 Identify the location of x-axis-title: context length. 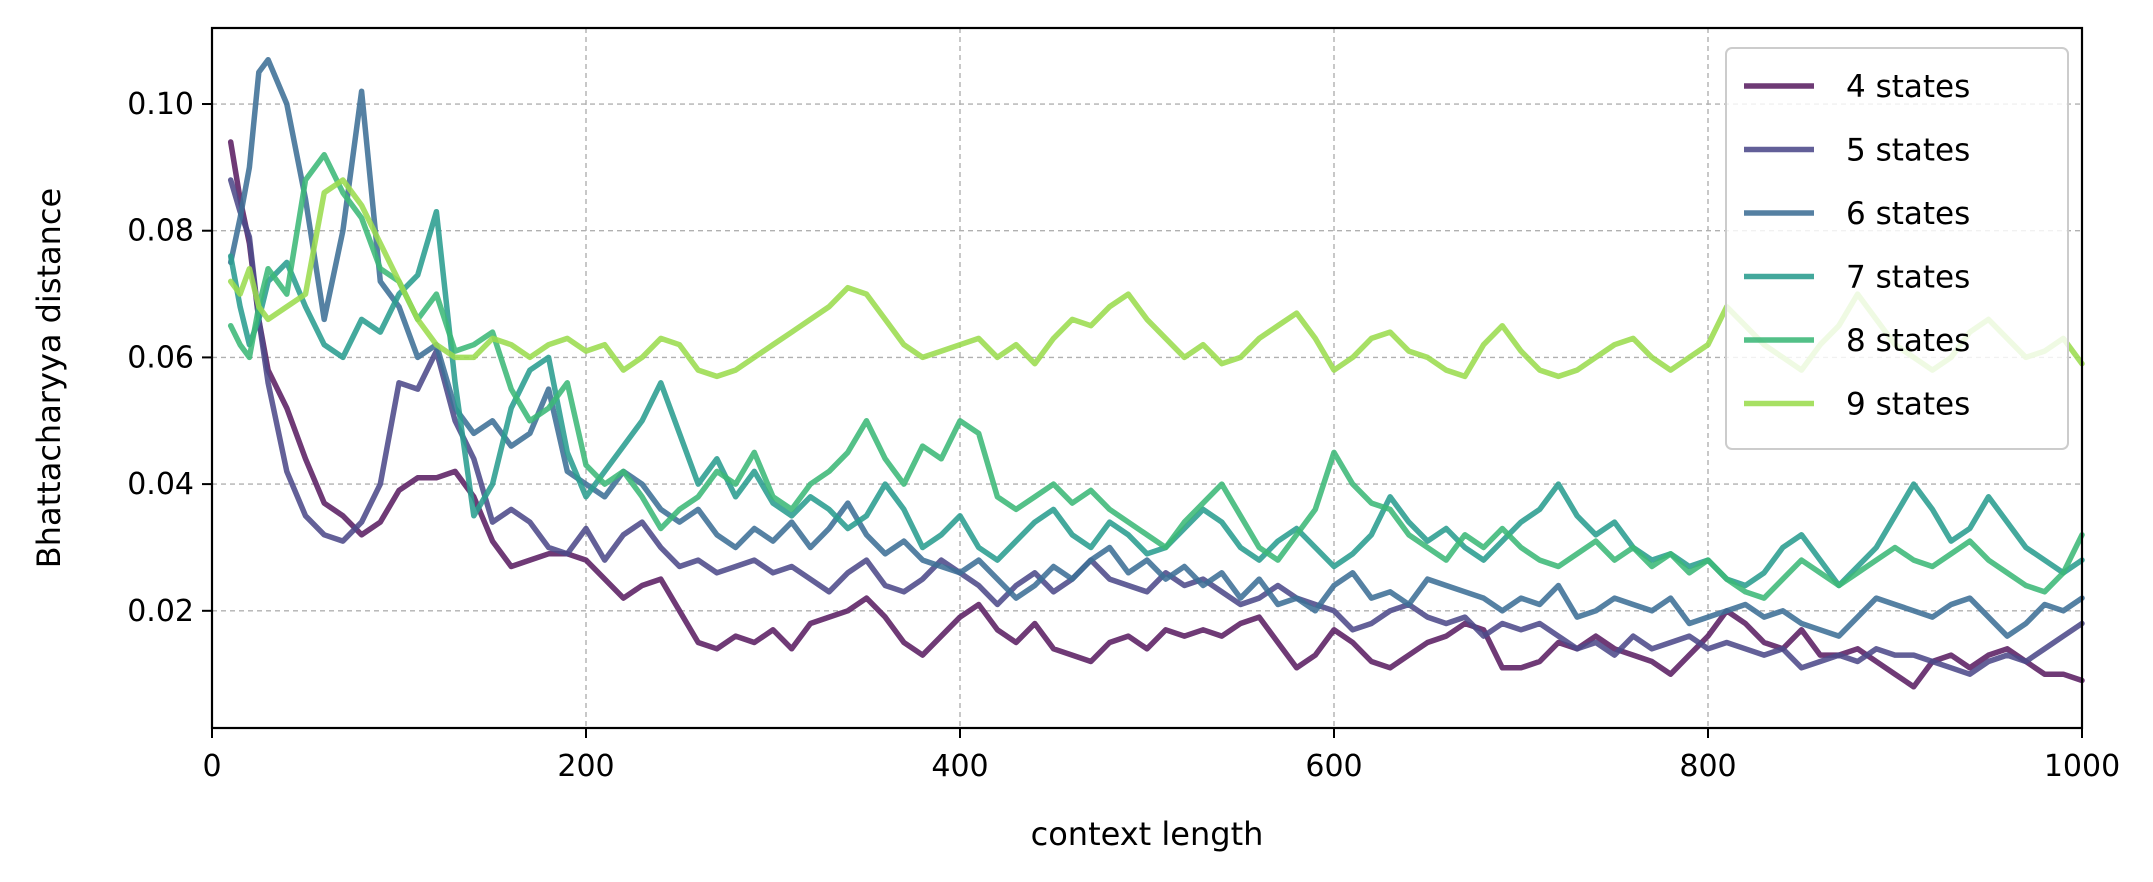
(1147, 834).